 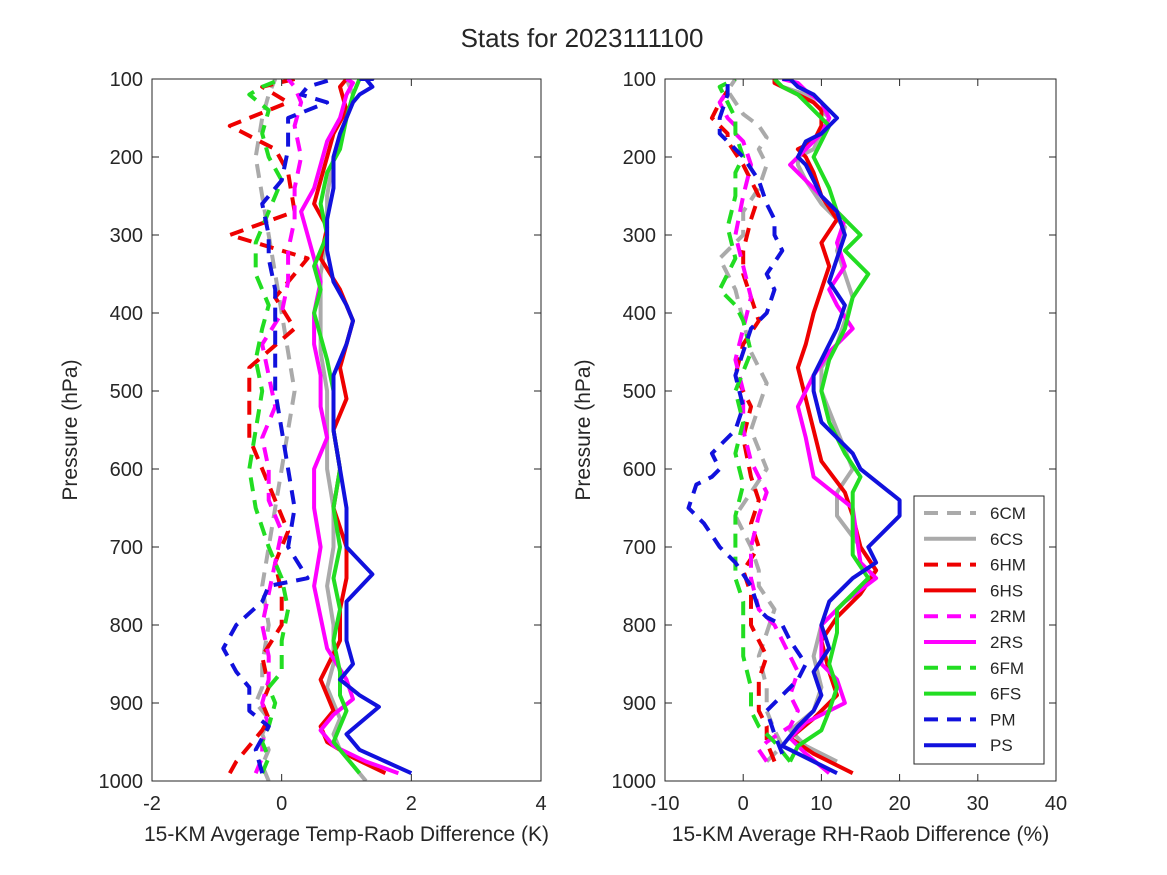 I want to click on legend-label-6cm: 6CM, so click(x=1008, y=513).